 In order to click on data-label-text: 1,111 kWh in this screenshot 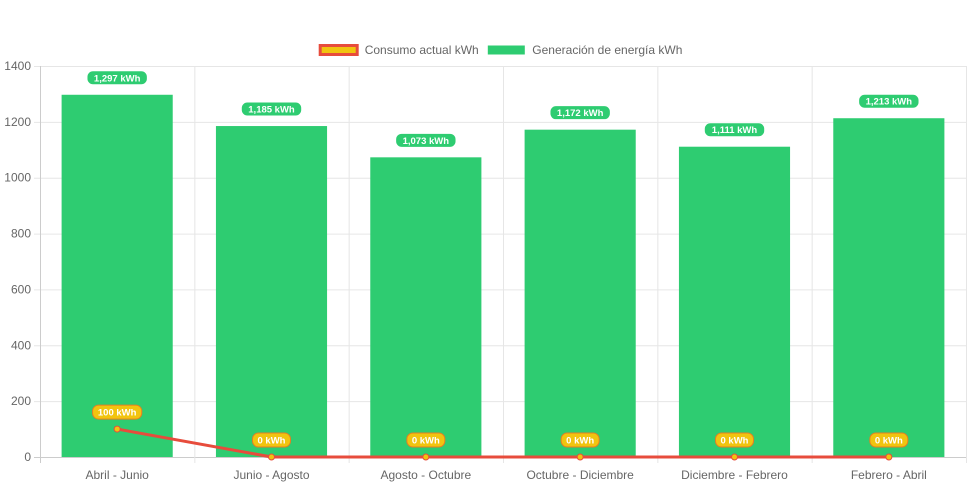, I will do `click(735, 130)`.